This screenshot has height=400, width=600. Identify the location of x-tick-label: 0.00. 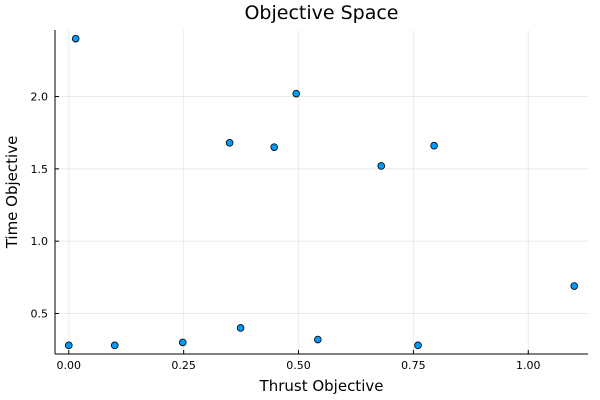
(69, 365).